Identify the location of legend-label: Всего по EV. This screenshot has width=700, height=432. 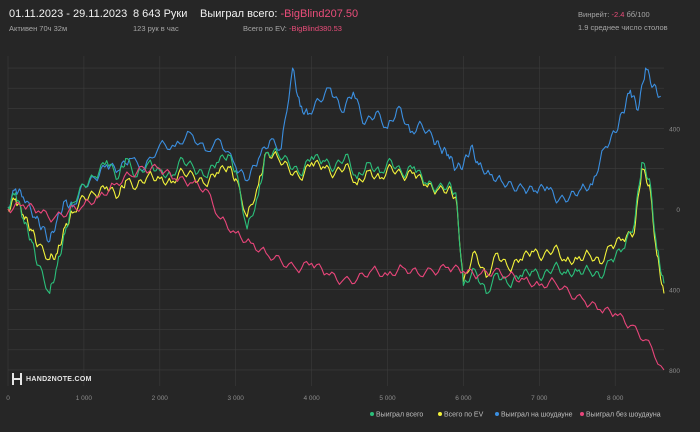
(464, 415).